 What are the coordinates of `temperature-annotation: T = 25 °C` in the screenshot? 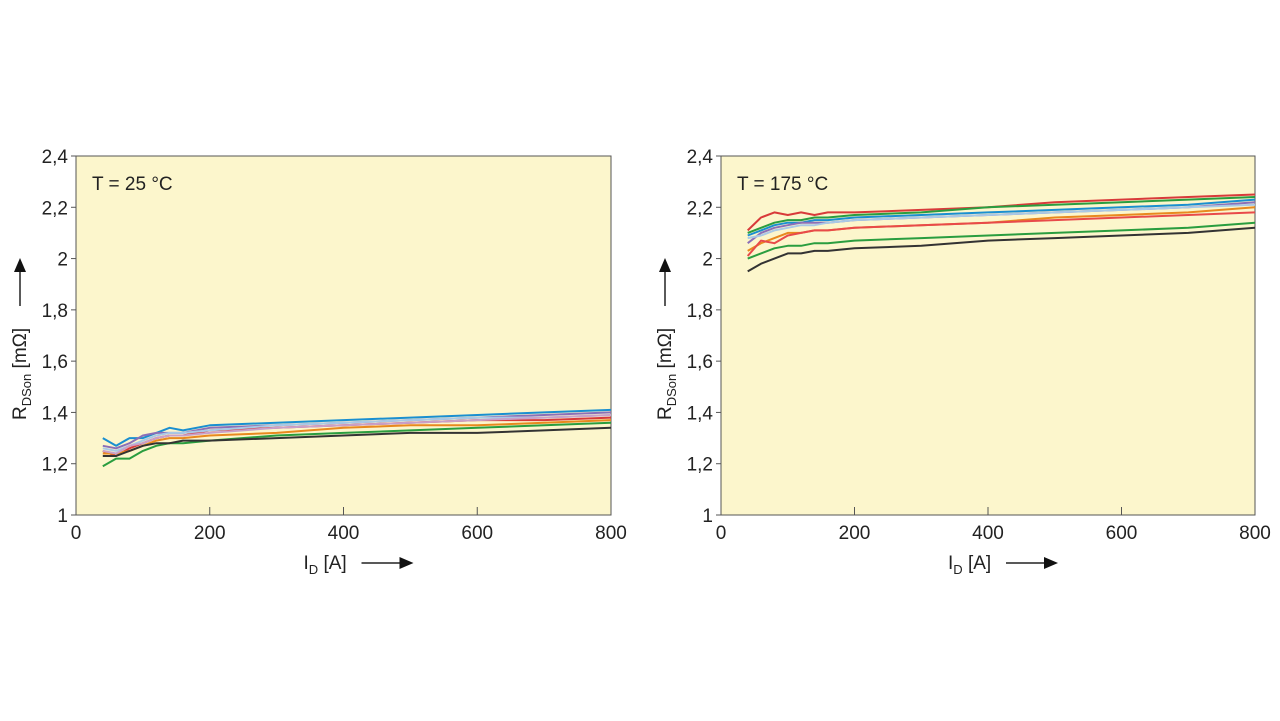 It's located at (132, 184).